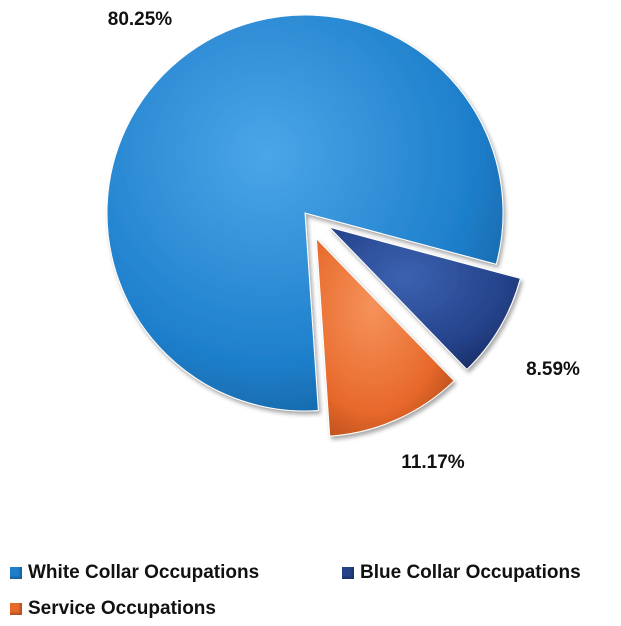  Describe the element at coordinates (432, 462) in the screenshot. I see `data-label-service: 11.17%` at that location.